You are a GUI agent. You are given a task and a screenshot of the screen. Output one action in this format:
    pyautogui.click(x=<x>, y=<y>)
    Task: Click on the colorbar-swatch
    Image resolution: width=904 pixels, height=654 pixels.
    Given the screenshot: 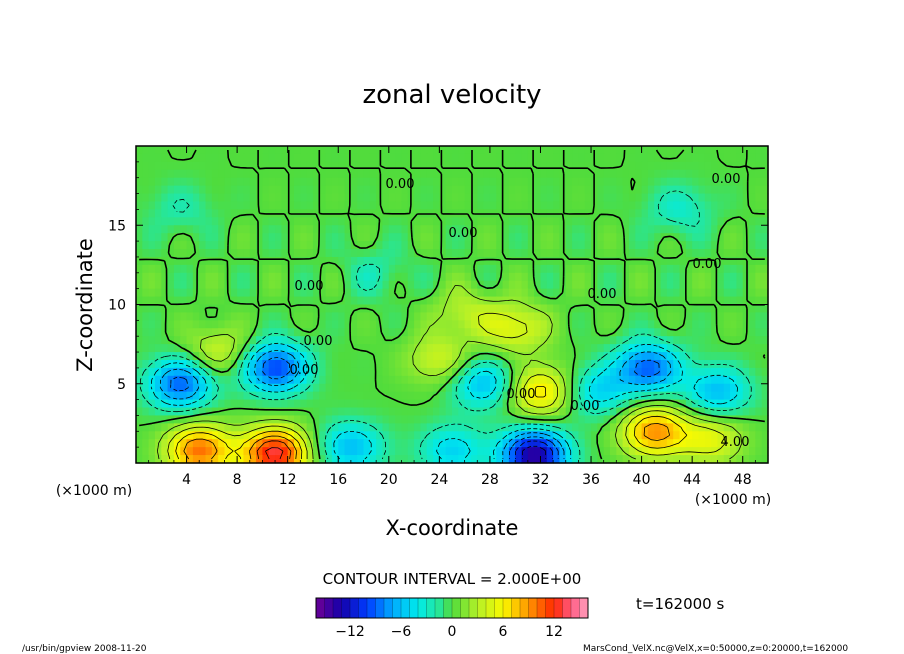 What is the action you would take?
    pyautogui.click(x=516, y=608)
    